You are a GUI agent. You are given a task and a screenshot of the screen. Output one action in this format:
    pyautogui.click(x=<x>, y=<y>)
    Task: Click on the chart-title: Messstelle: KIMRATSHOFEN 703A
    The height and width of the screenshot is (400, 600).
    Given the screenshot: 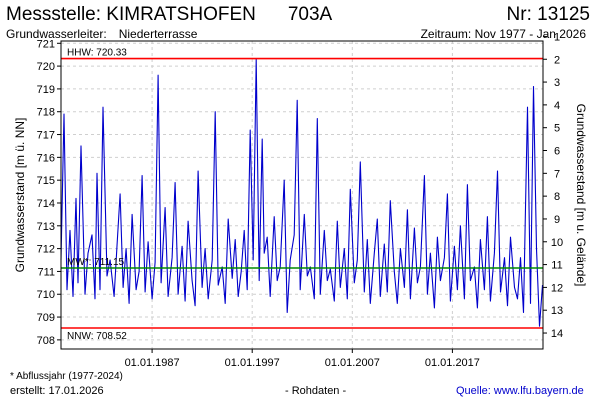 What is the action you would take?
    pyautogui.click(x=169, y=15)
    